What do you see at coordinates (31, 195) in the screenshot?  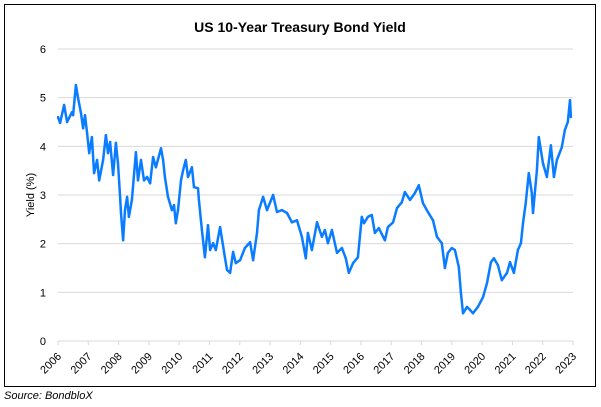 I see `y-axis-label: Yield (%)` at bounding box center [31, 195].